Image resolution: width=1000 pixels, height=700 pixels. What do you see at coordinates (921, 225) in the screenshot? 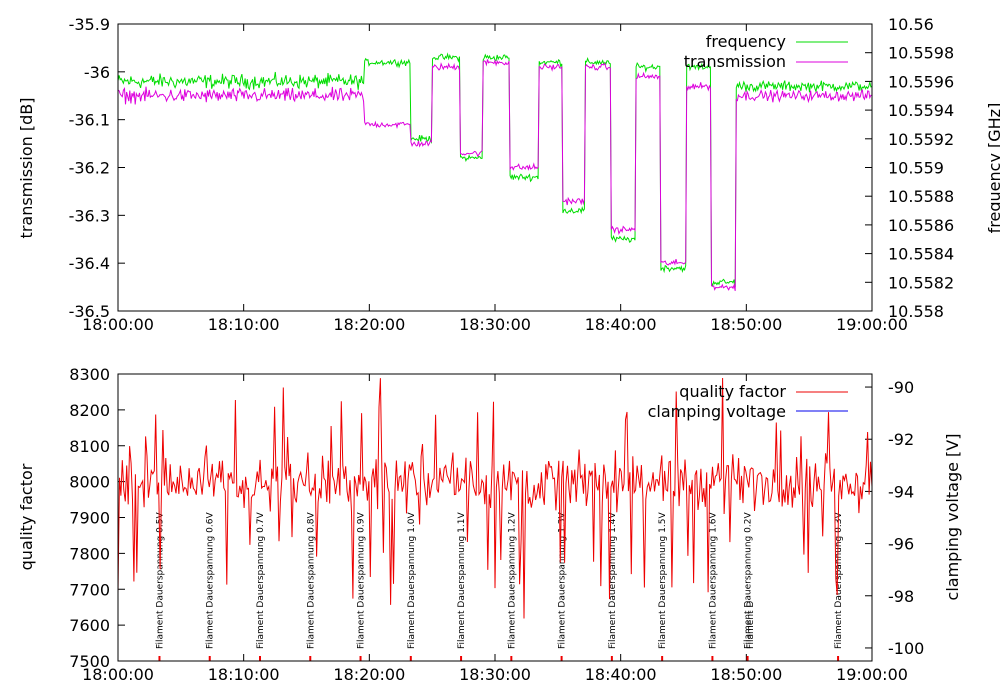
I see `top-y2-tick-label: 10.5586` at bounding box center [921, 225].